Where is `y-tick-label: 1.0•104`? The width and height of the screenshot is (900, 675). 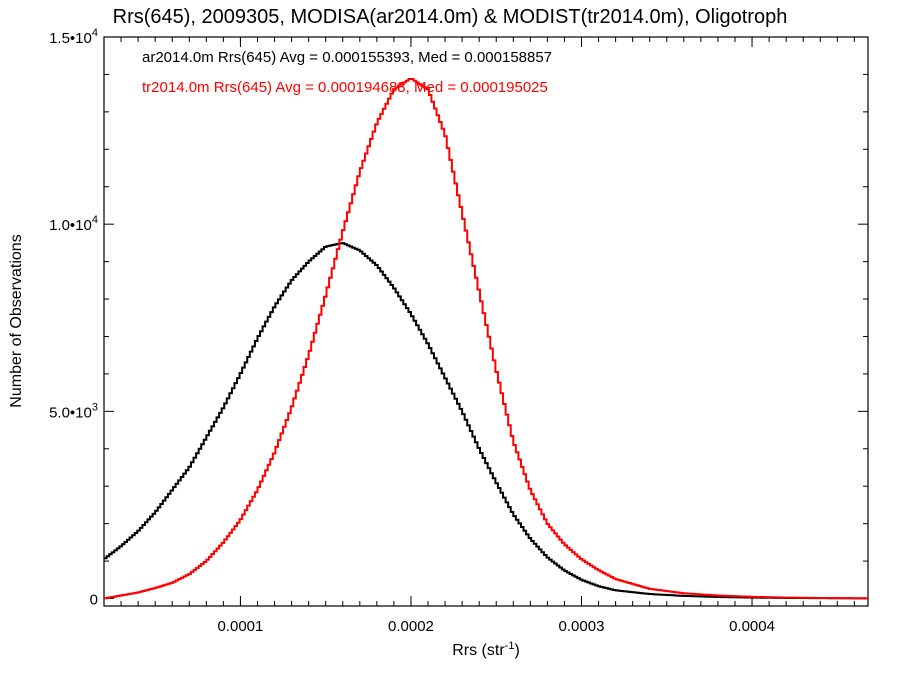 y-tick-label: 1.0•104 is located at coordinates (73, 224).